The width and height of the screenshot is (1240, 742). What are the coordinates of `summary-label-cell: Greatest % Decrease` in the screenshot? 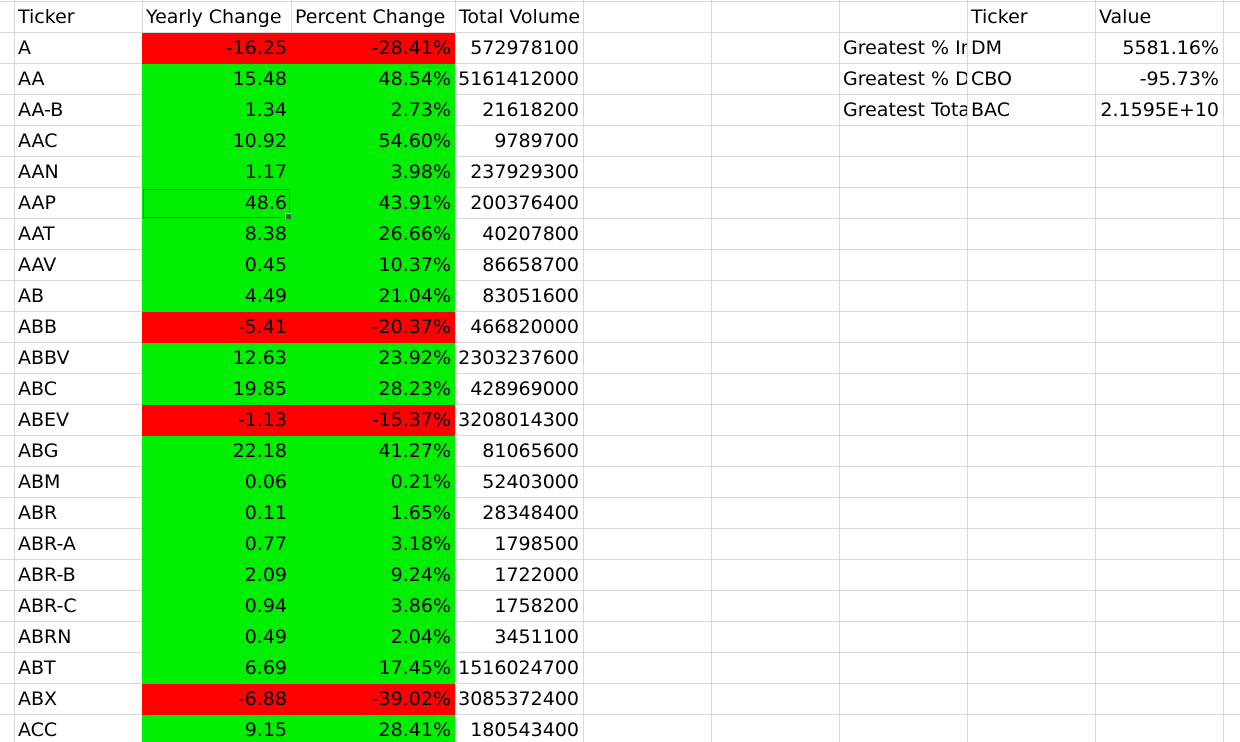 It's located at (905, 79).